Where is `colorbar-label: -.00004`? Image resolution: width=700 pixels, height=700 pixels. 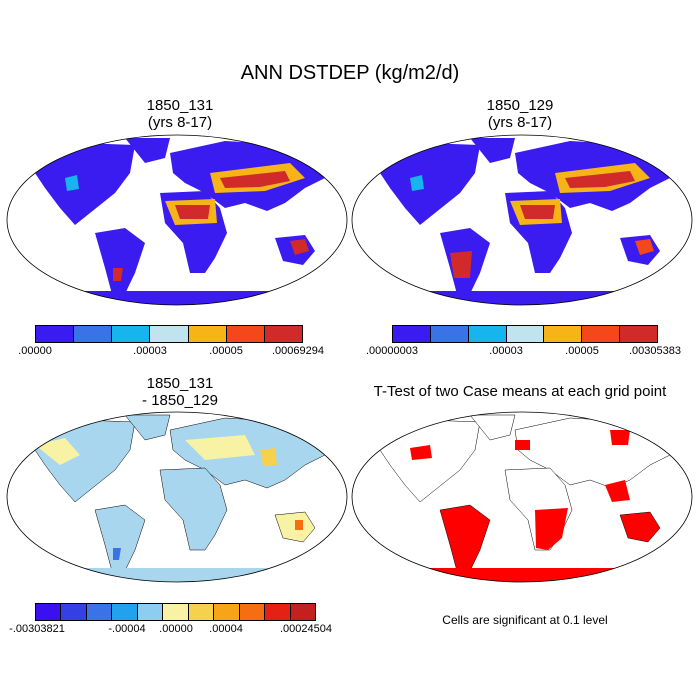 colorbar-label: -.00004 is located at coordinates (127, 629).